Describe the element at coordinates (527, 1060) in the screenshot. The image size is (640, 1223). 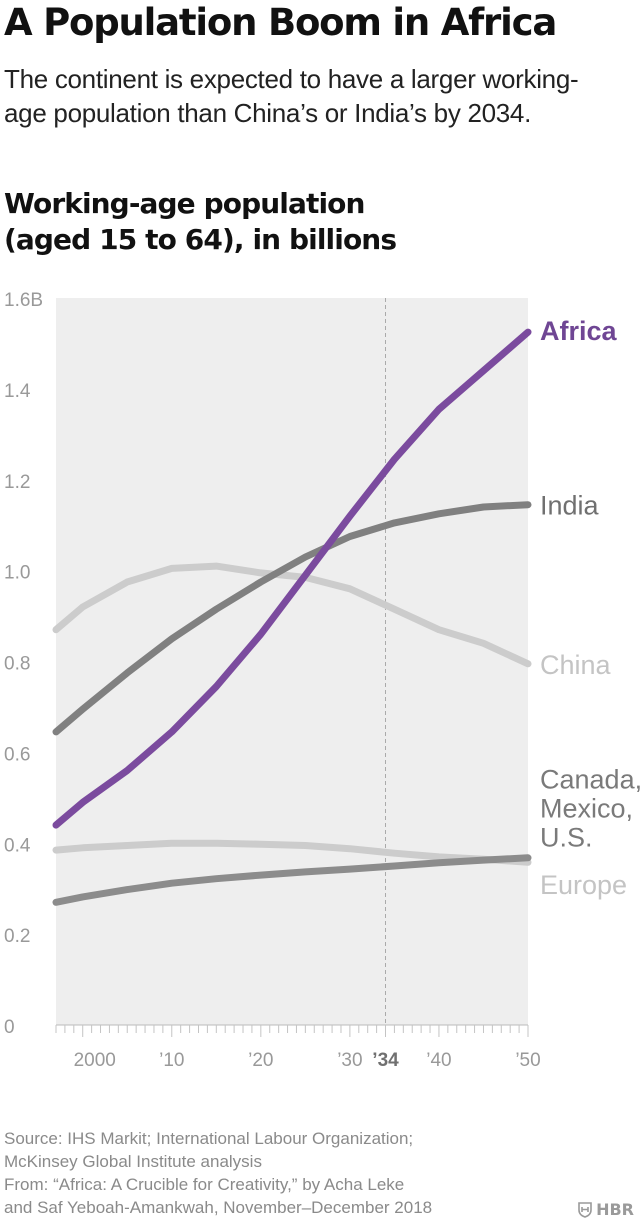
I see `x-tick-label: ’50` at that location.